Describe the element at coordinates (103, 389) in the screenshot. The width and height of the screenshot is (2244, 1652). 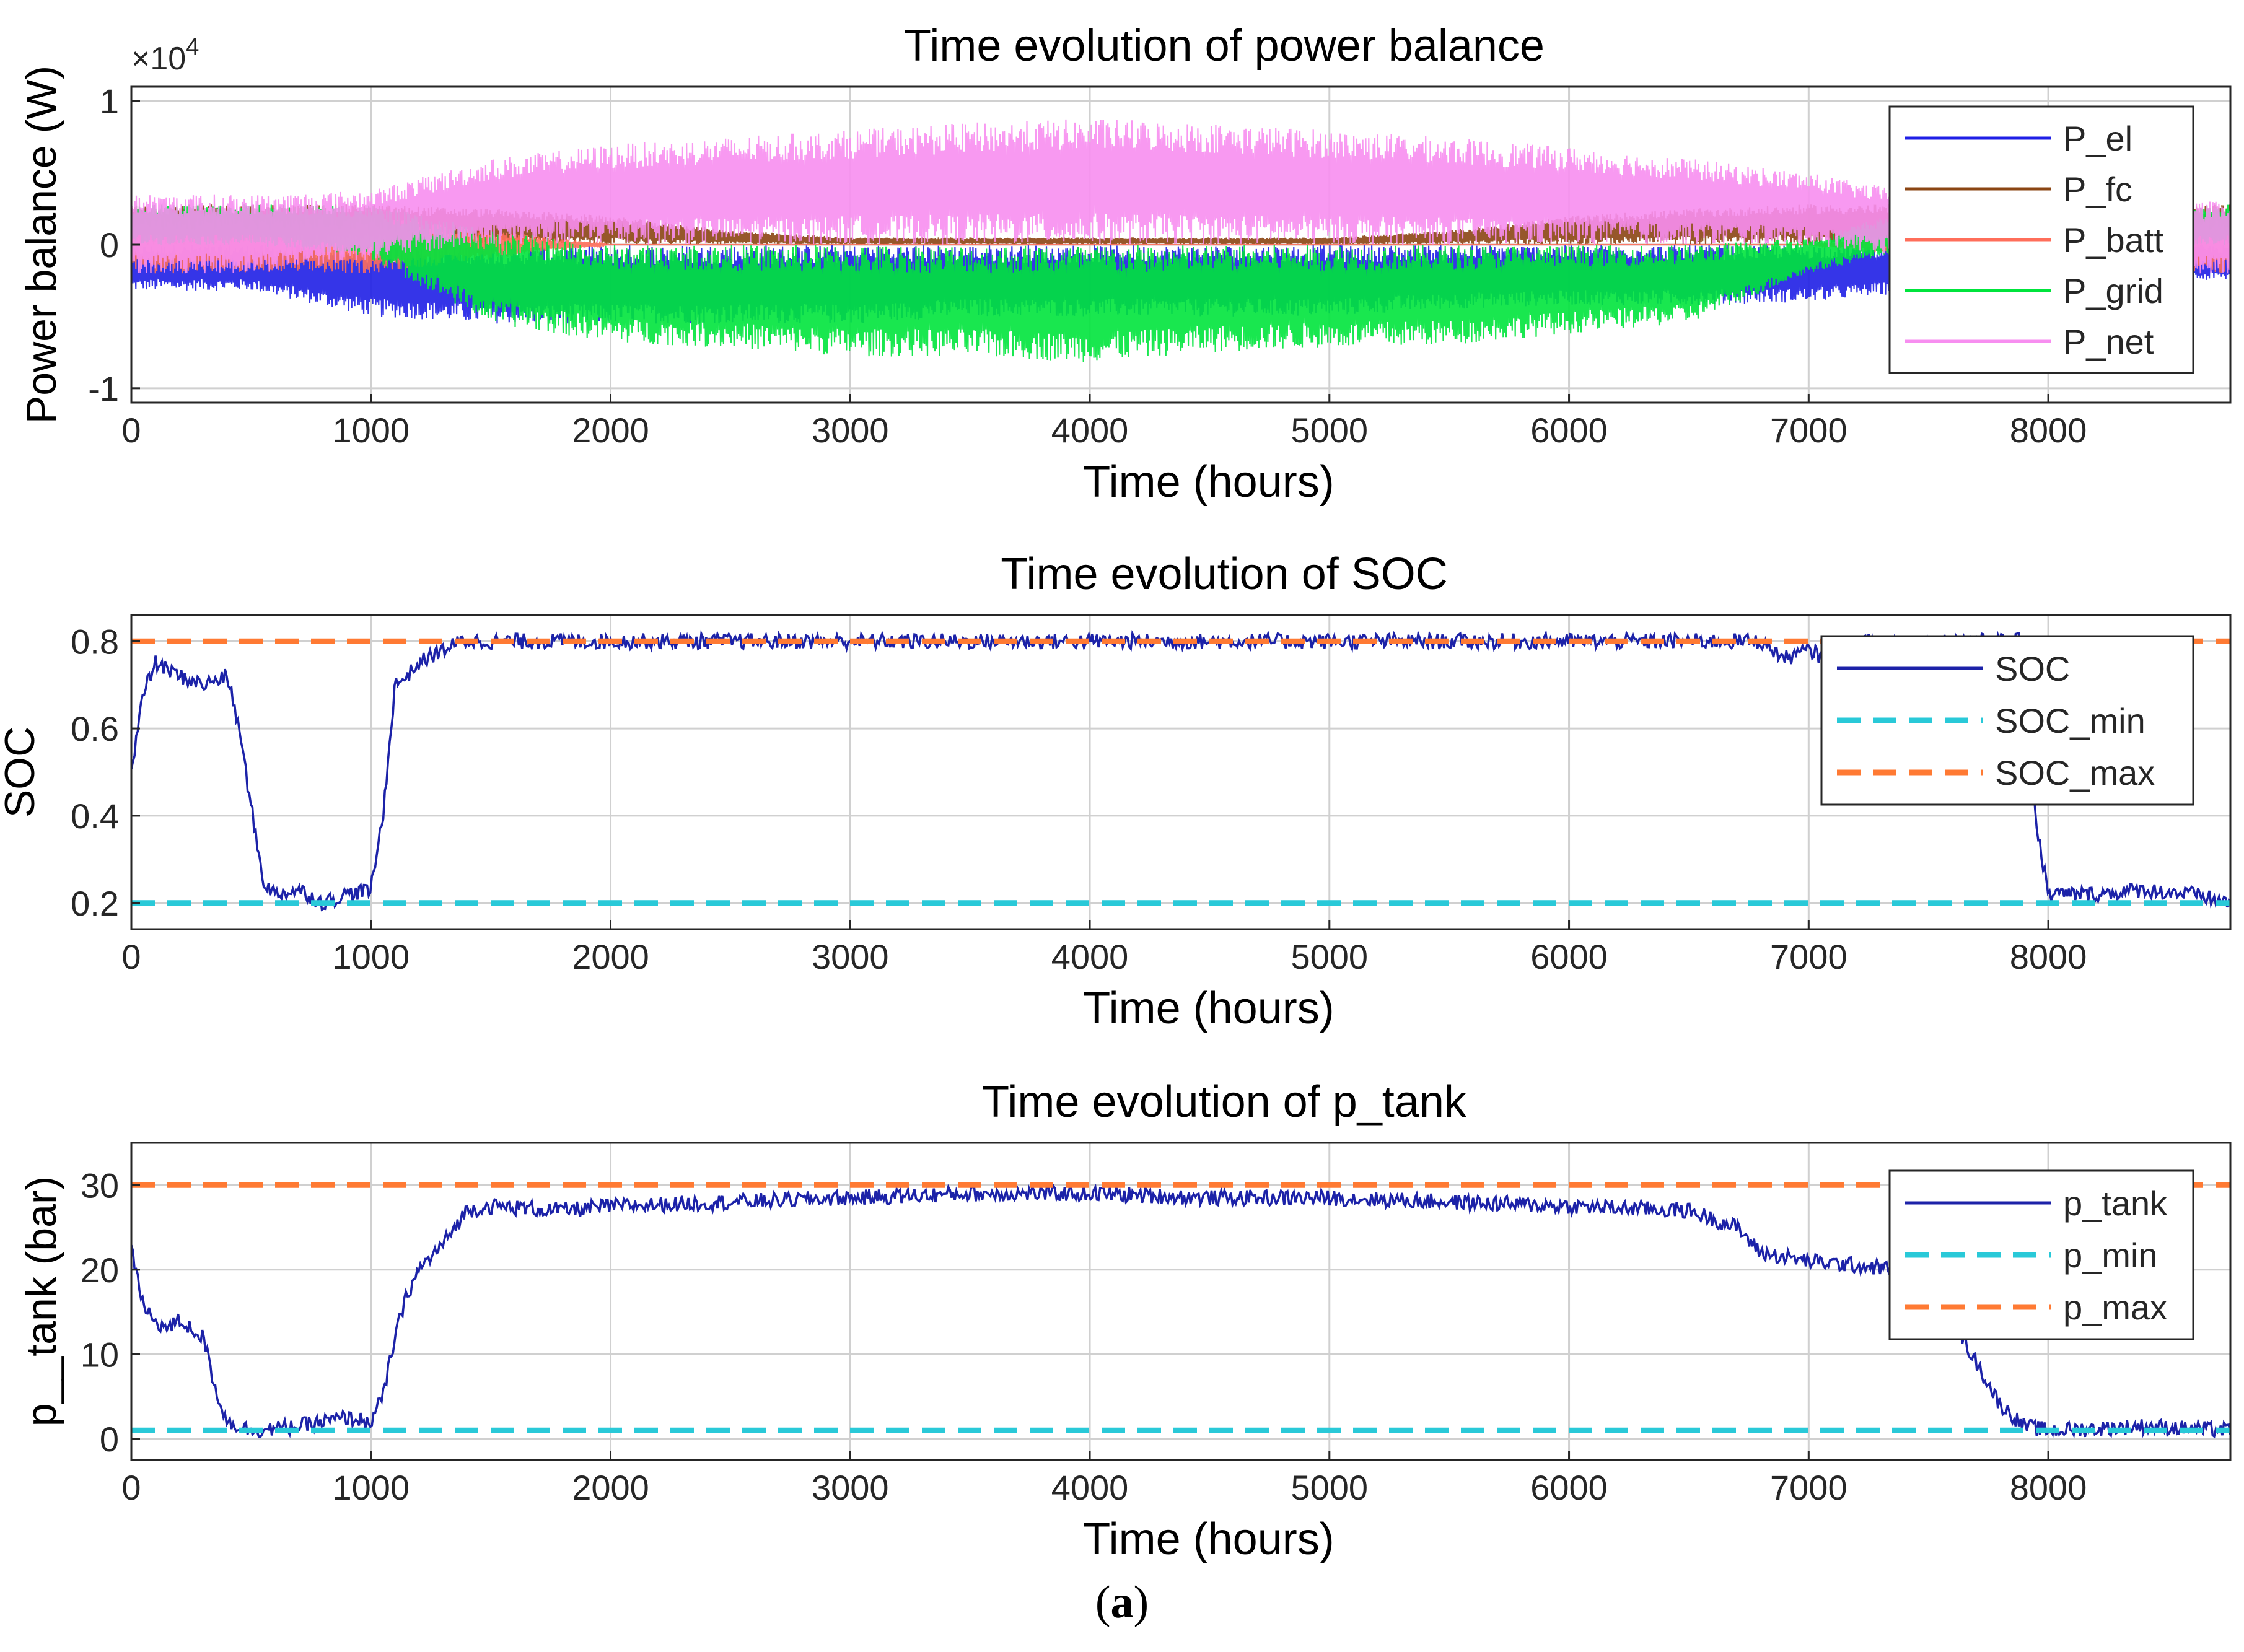
I see `y-tick-label: -1` at that location.